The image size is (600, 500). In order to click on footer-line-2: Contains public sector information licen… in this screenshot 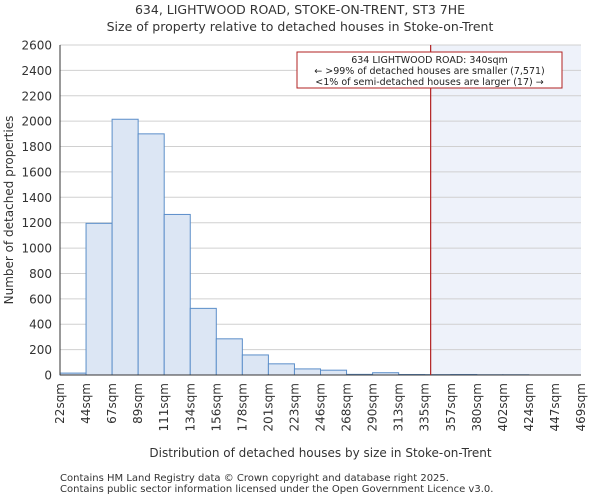, I will do `click(277, 489)`.